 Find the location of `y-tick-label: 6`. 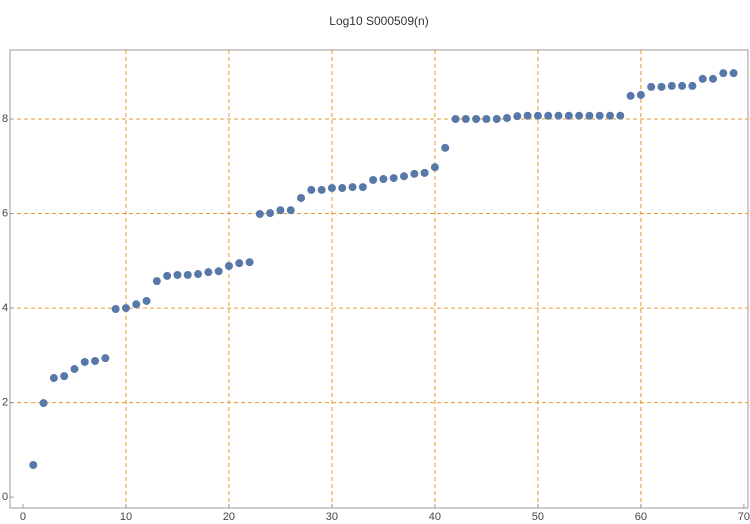

y-tick-label: 6 is located at coordinates (5, 213).